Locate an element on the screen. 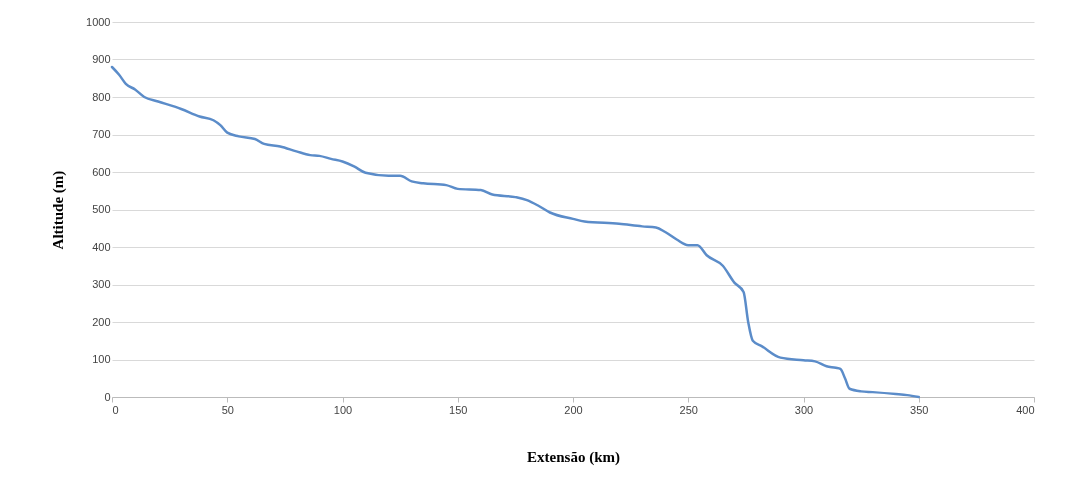 This screenshot has width=1088, height=488. x-tick-label: 400 is located at coordinates (1025, 409).